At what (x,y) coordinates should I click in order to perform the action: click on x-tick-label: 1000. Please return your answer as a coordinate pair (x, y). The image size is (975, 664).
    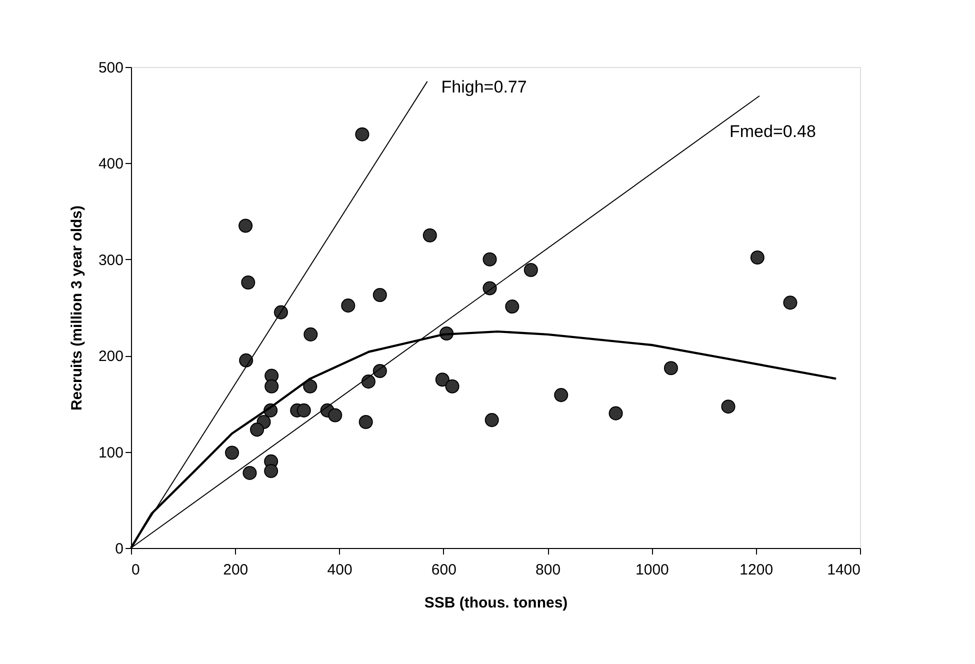
    Looking at the image, I should click on (652, 570).